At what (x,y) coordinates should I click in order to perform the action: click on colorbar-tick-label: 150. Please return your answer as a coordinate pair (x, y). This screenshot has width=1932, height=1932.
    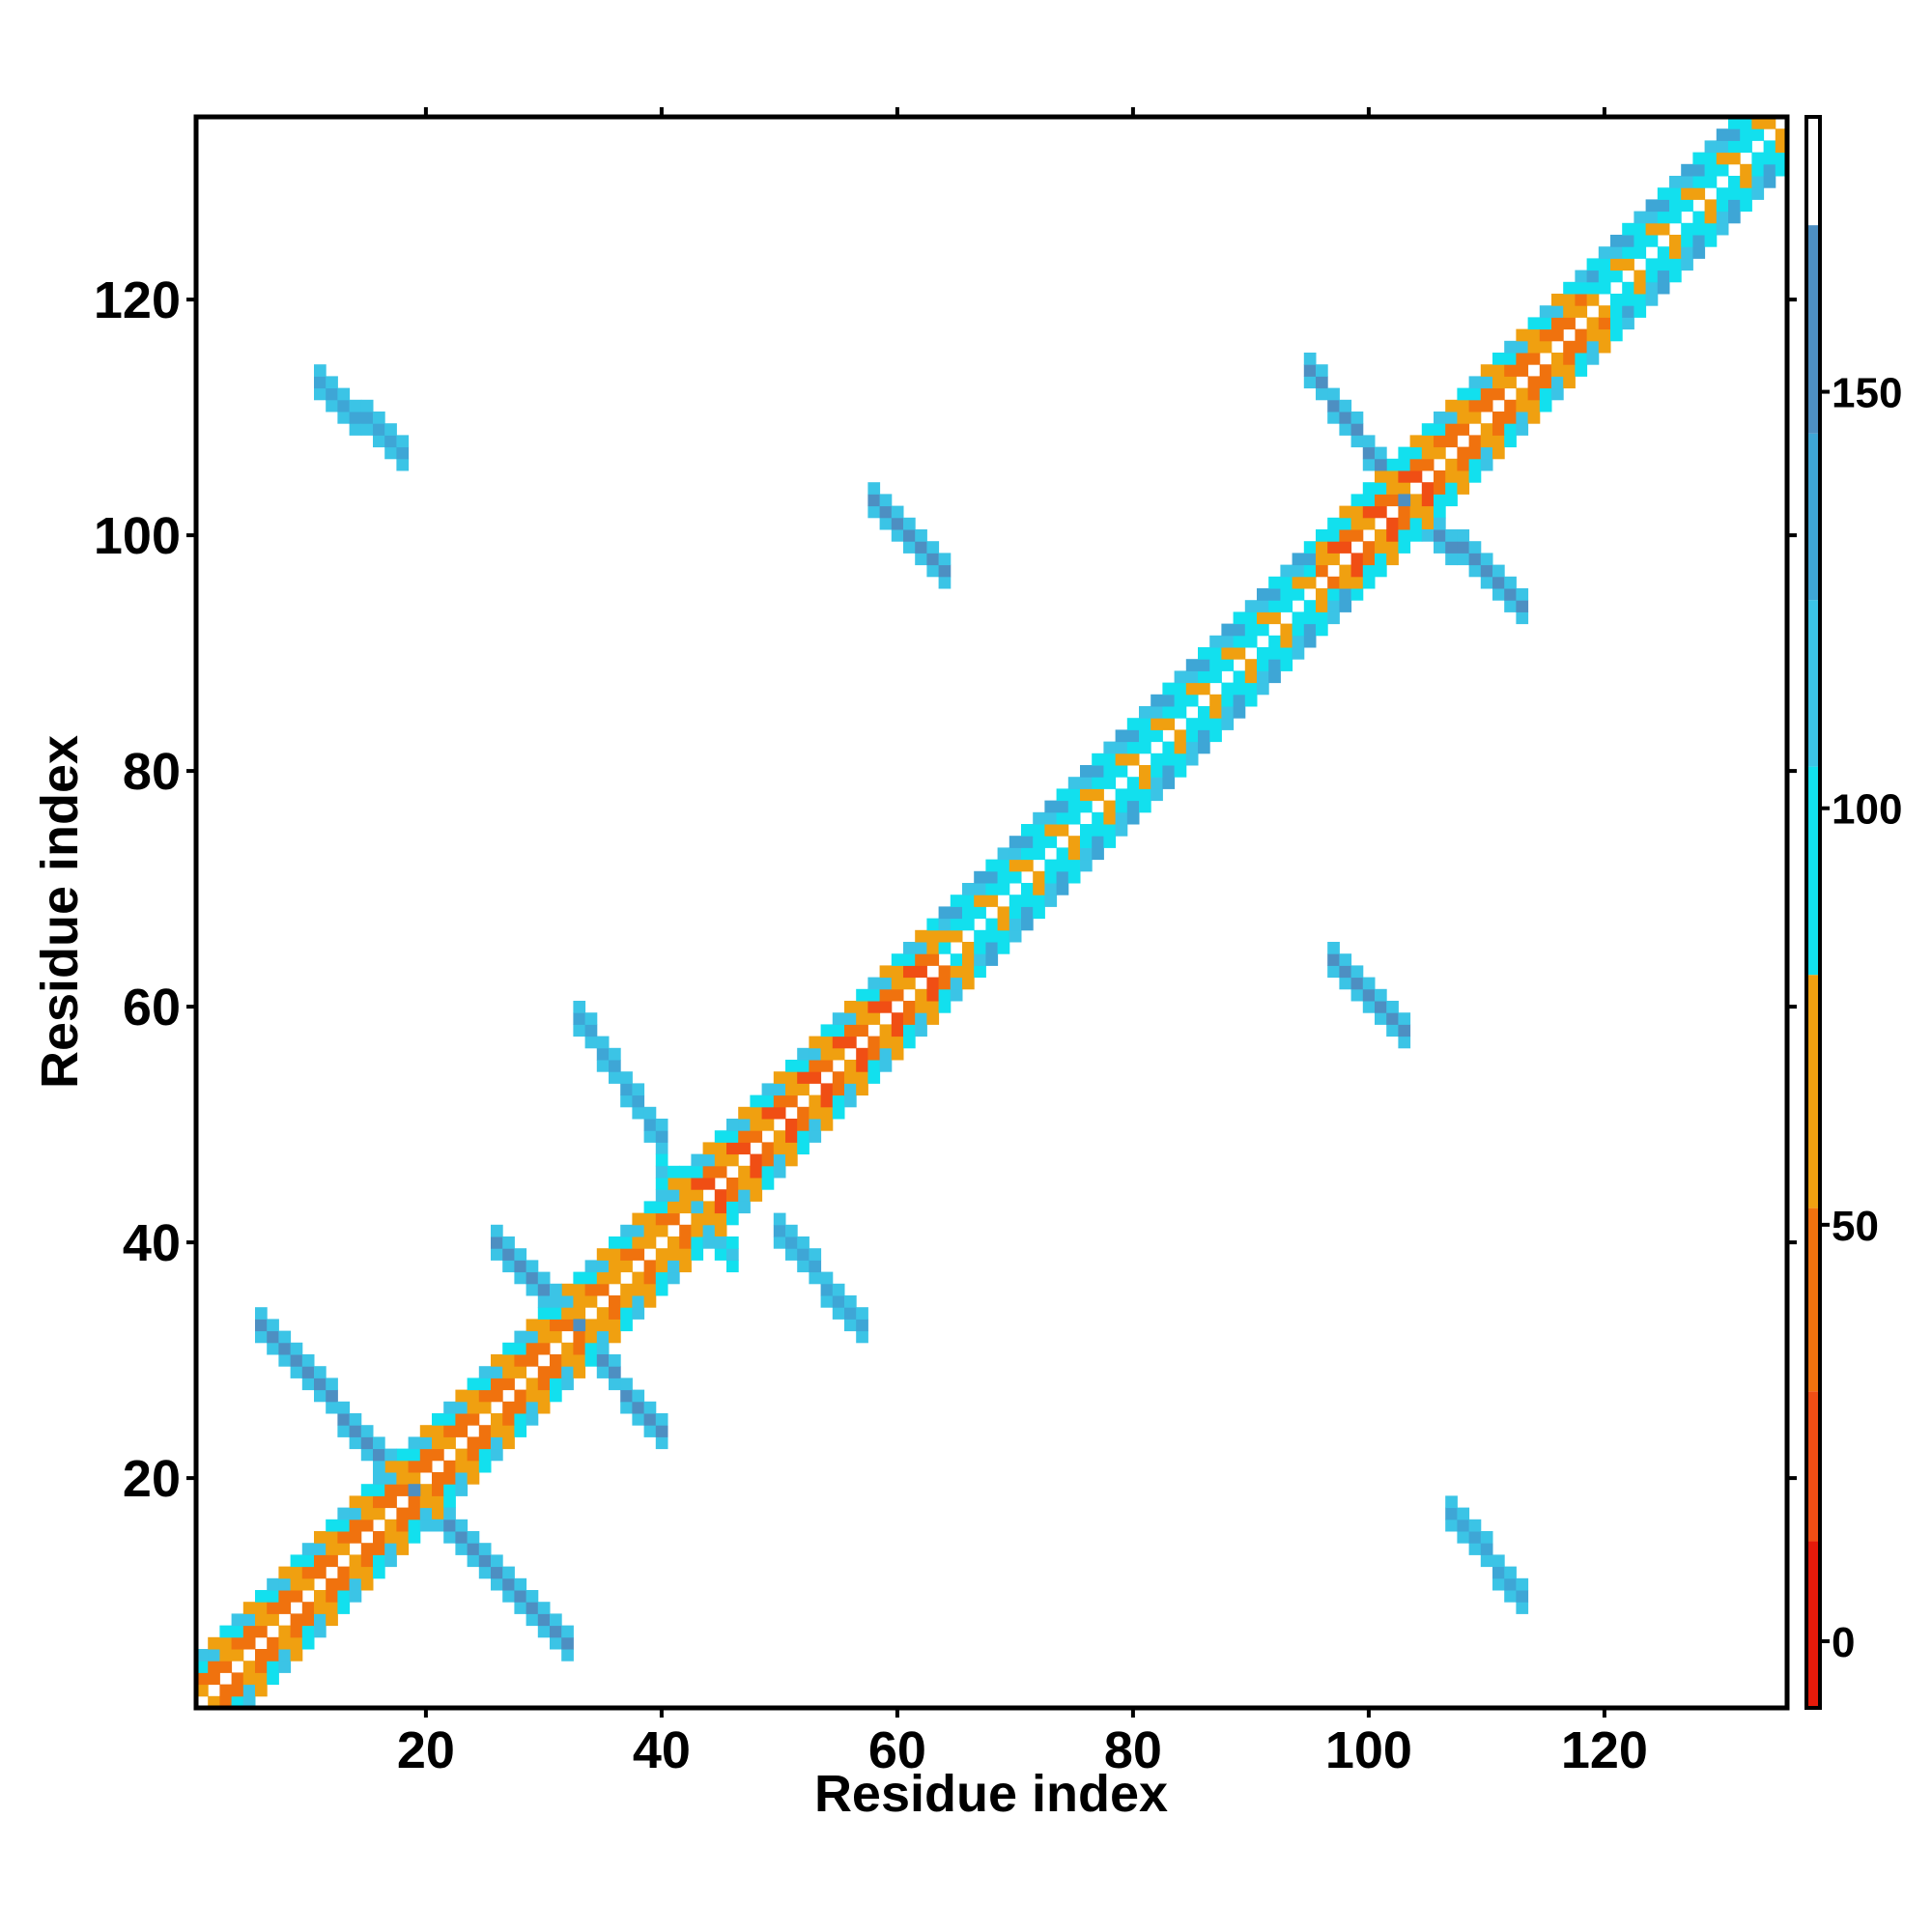
    Looking at the image, I should click on (1867, 393).